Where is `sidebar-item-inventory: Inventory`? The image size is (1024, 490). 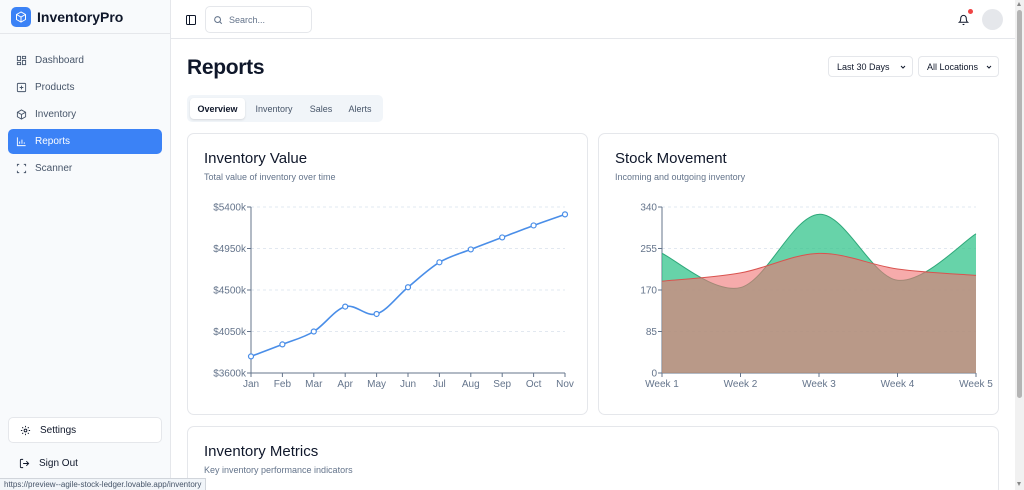
sidebar-item-inventory: Inventory is located at coordinates (85, 114).